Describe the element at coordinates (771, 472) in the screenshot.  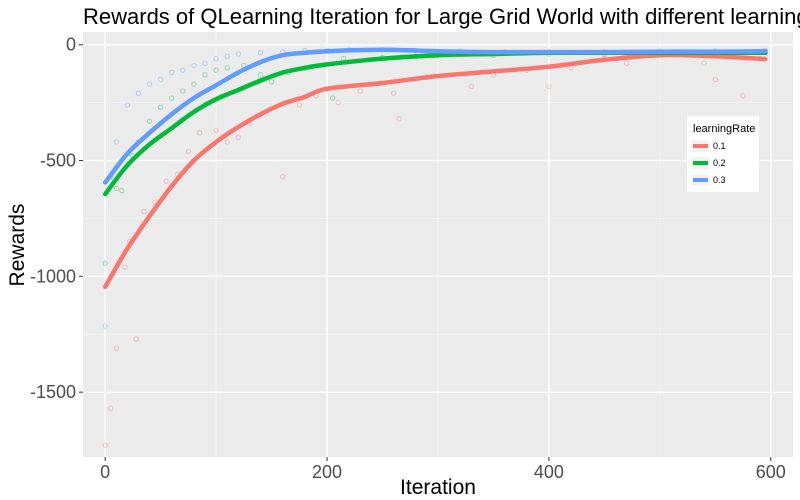
I see `x-tick-label: 600` at that location.